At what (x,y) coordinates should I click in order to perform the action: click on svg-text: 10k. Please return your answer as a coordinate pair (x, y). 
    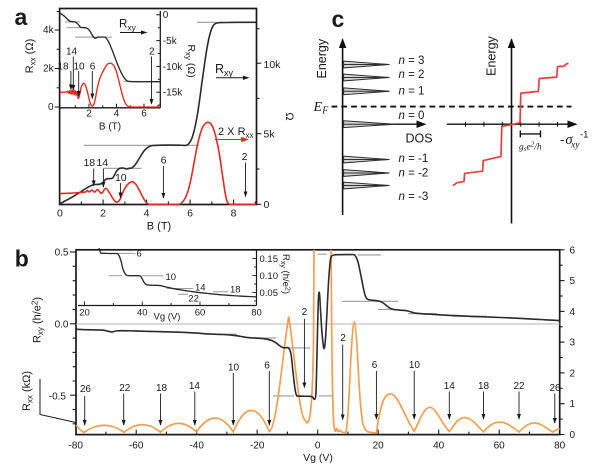
    Looking at the image, I should click on (273, 65).